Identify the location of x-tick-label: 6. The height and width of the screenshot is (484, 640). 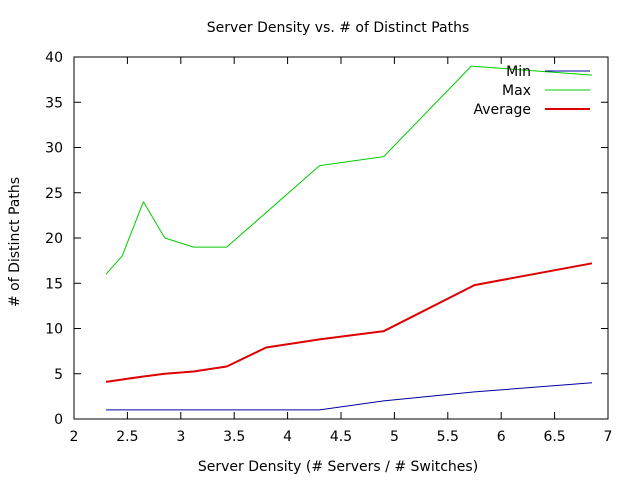
(501, 437).